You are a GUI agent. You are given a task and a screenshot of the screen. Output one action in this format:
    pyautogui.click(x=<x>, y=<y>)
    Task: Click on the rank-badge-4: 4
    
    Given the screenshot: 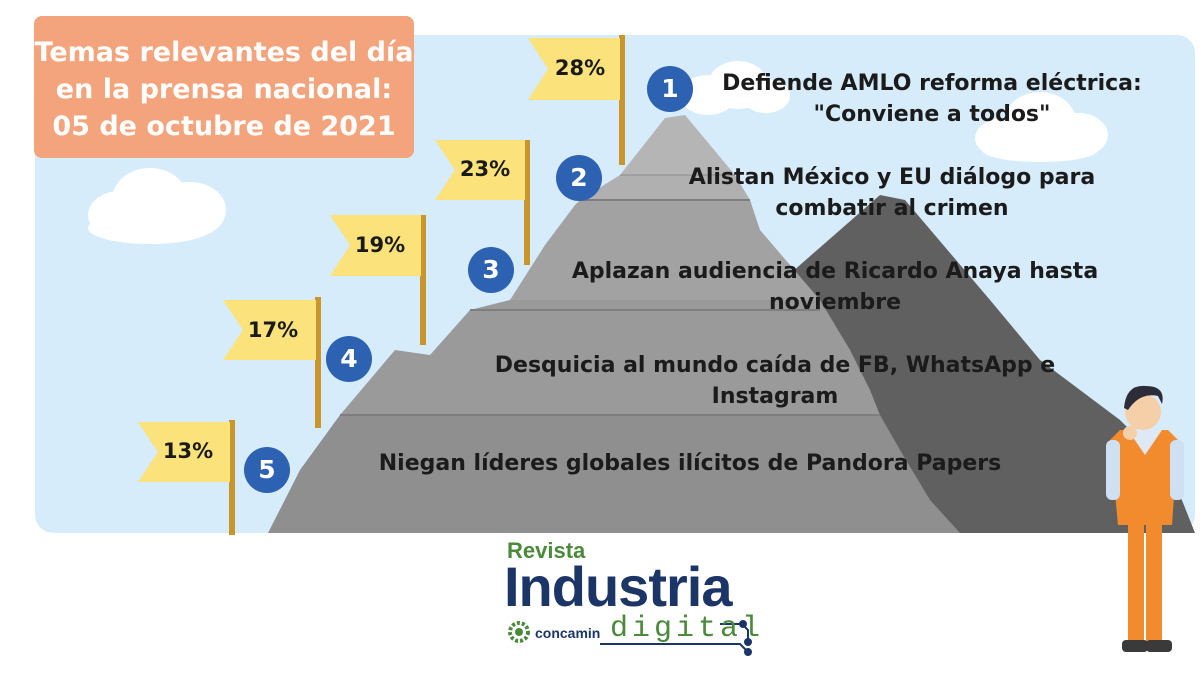 What is the action you would take?
    pyautogui.click(x=349, y=359)
    